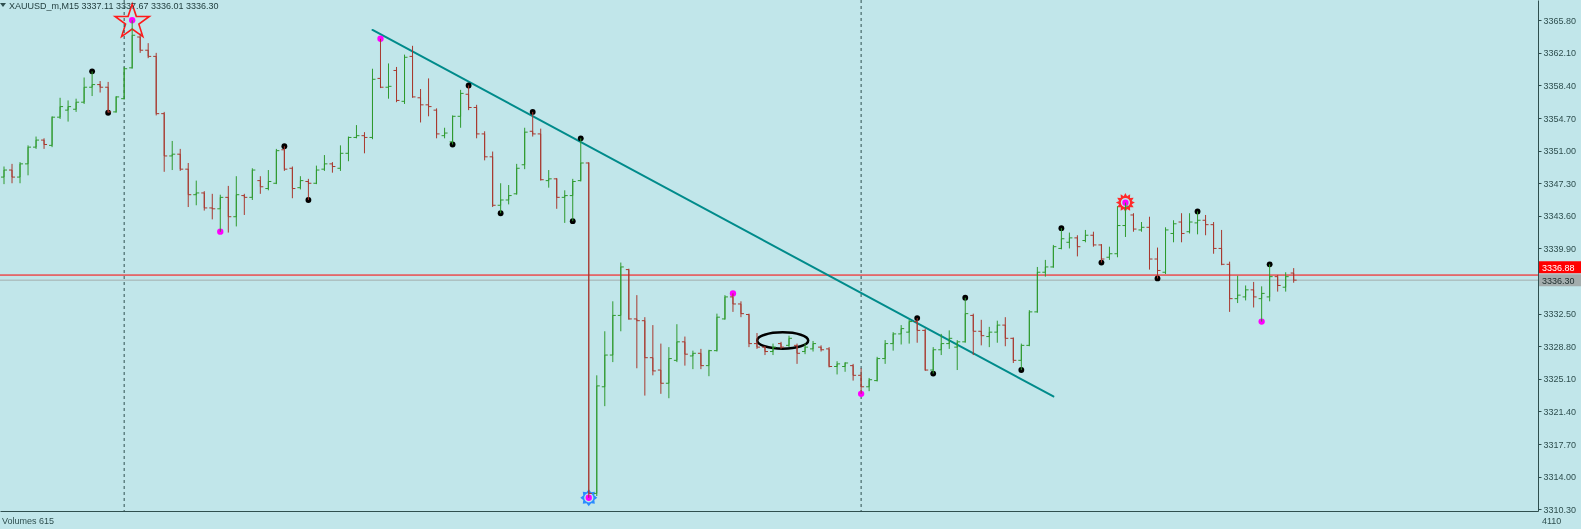 The image size is (1581, 529). I want to click on text: 4110, so click(1552, 521).